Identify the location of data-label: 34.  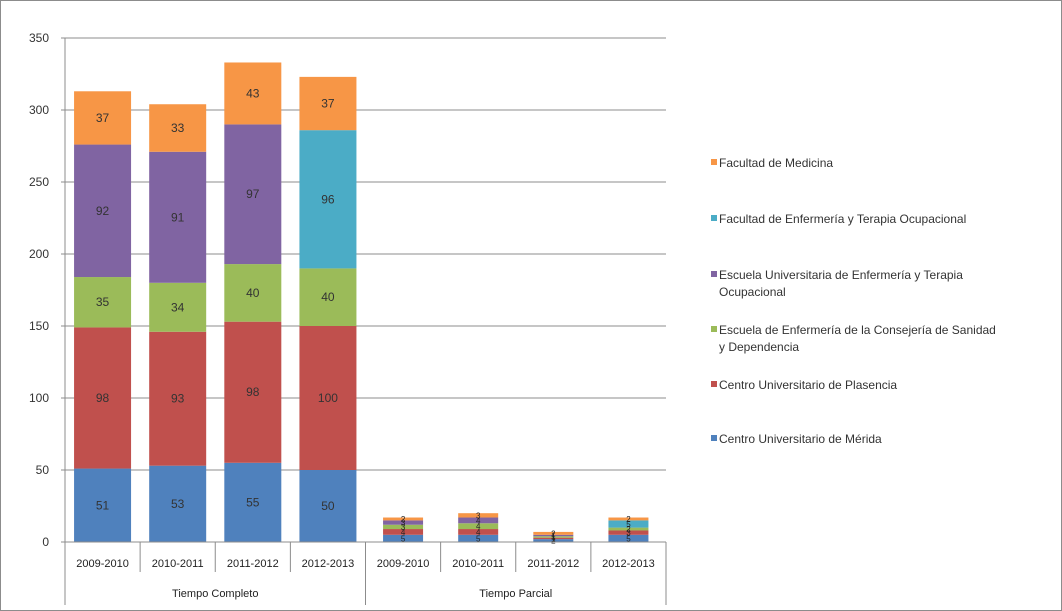
(178, 307).